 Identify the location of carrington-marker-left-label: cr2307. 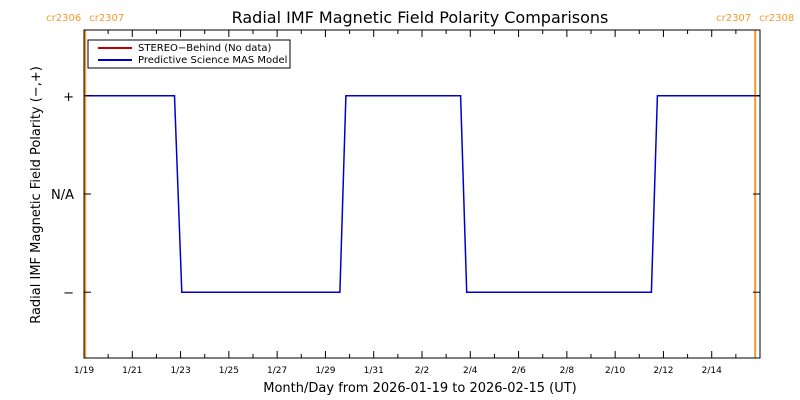
(733, 18).